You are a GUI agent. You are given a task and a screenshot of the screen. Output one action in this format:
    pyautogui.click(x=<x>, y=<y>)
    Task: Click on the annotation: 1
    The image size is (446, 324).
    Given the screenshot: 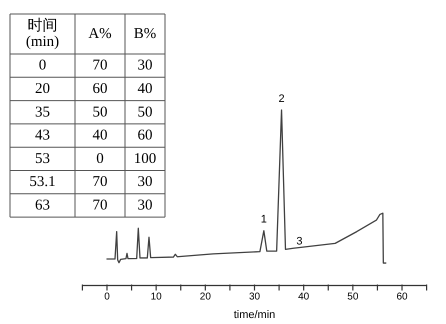 What is the action you would take?
    pyautogui.click(x=263, y=220)
    